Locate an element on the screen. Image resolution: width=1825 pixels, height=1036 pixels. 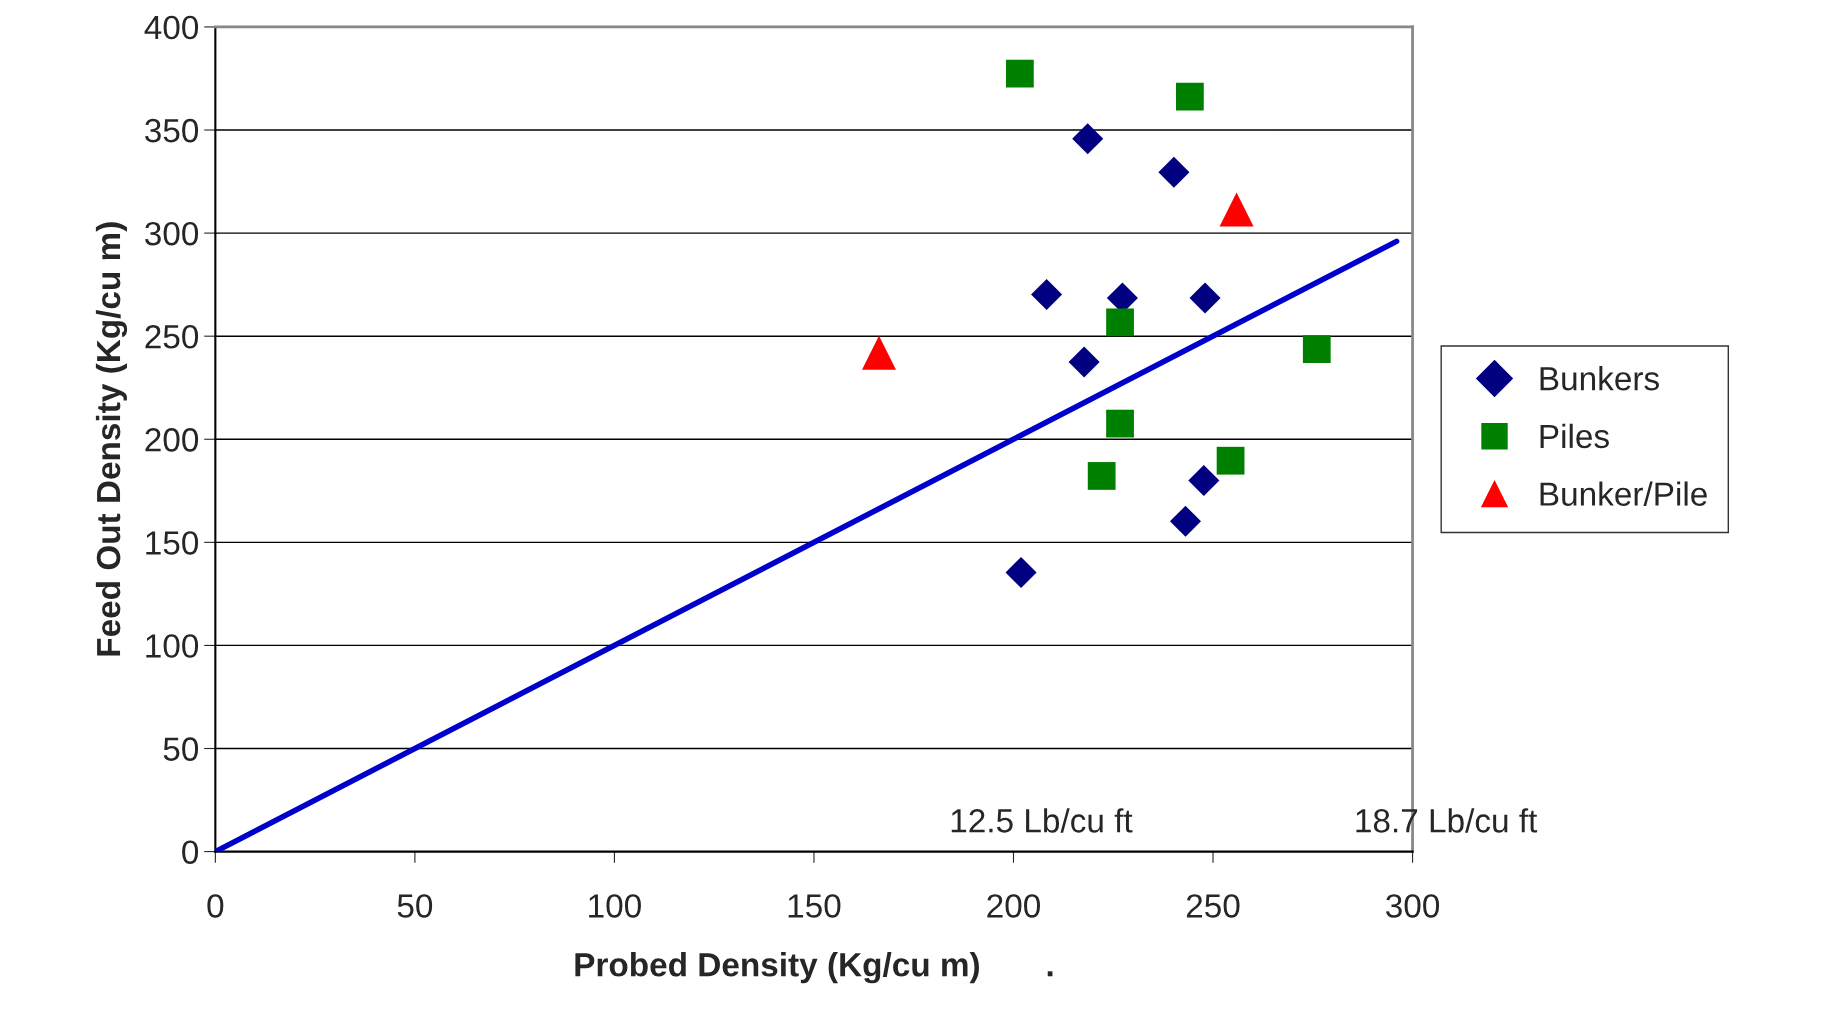
y-tick-label: 200 is located at coordinates (172, 440).